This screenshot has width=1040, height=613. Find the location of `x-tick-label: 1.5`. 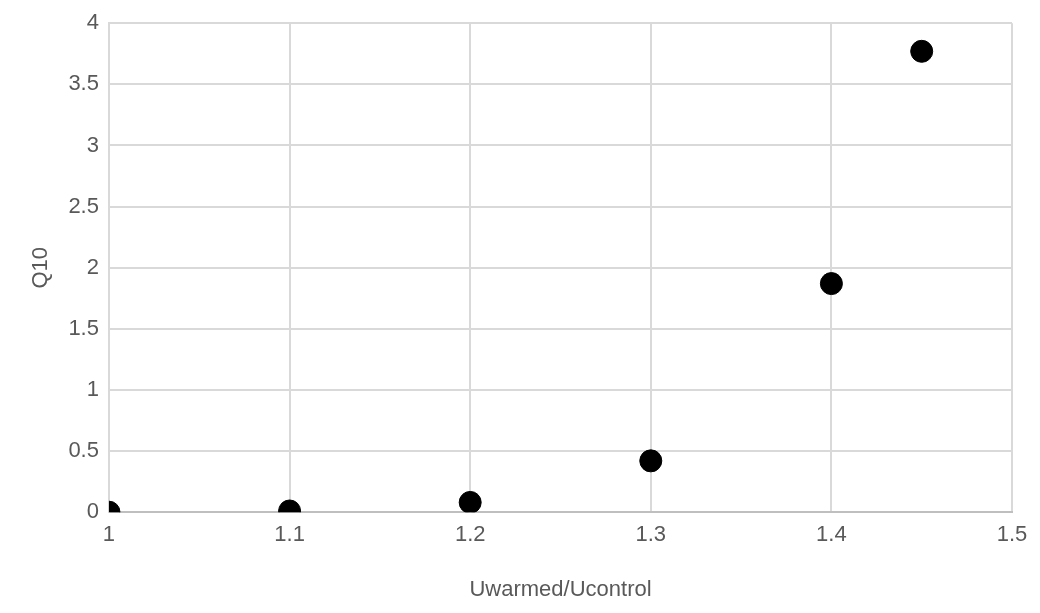

x-tick-label: 1.5 is located at coordinates (1012, 534).